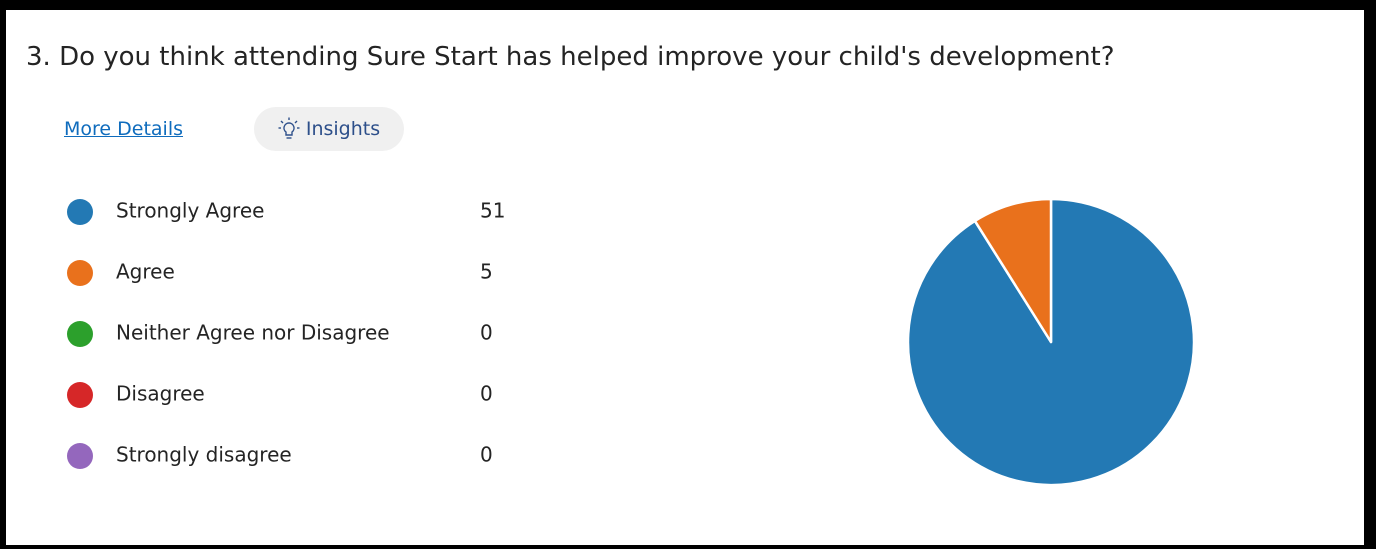  What do you see at coordinates (486, 272) in the screenshot?
I see `legend-count: 5` at bounding box center [486, 272].